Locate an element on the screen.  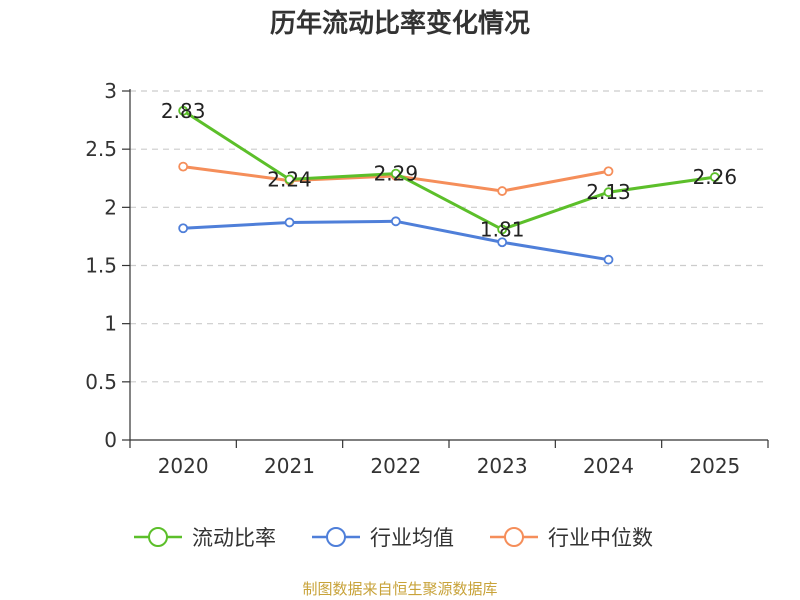
source-note: 制图数据来自恒生聚源数据库 is located at coordinates (400, 589).